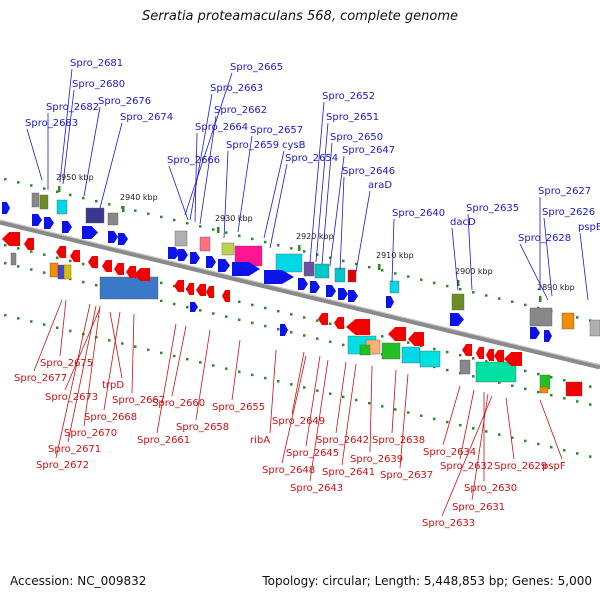 Image resolution: width=600 pixels, height=600 pixels. What do you see at coordinates (221, 127) in the screenshot?
I see `forward-gene-label: Spro_2664` at bounding box center [221, 127].